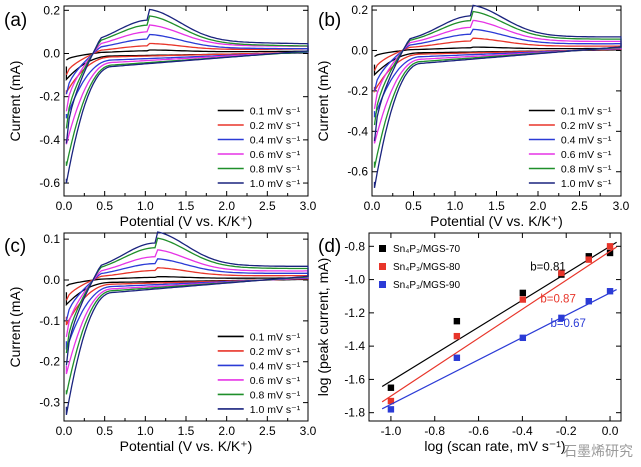 The width and height of the screenshot is (641, 467). What do you see at coordinates (434, 431) in the screenshot?
I see `x-tick-label: -0.8` at bounding box center [434, 431].